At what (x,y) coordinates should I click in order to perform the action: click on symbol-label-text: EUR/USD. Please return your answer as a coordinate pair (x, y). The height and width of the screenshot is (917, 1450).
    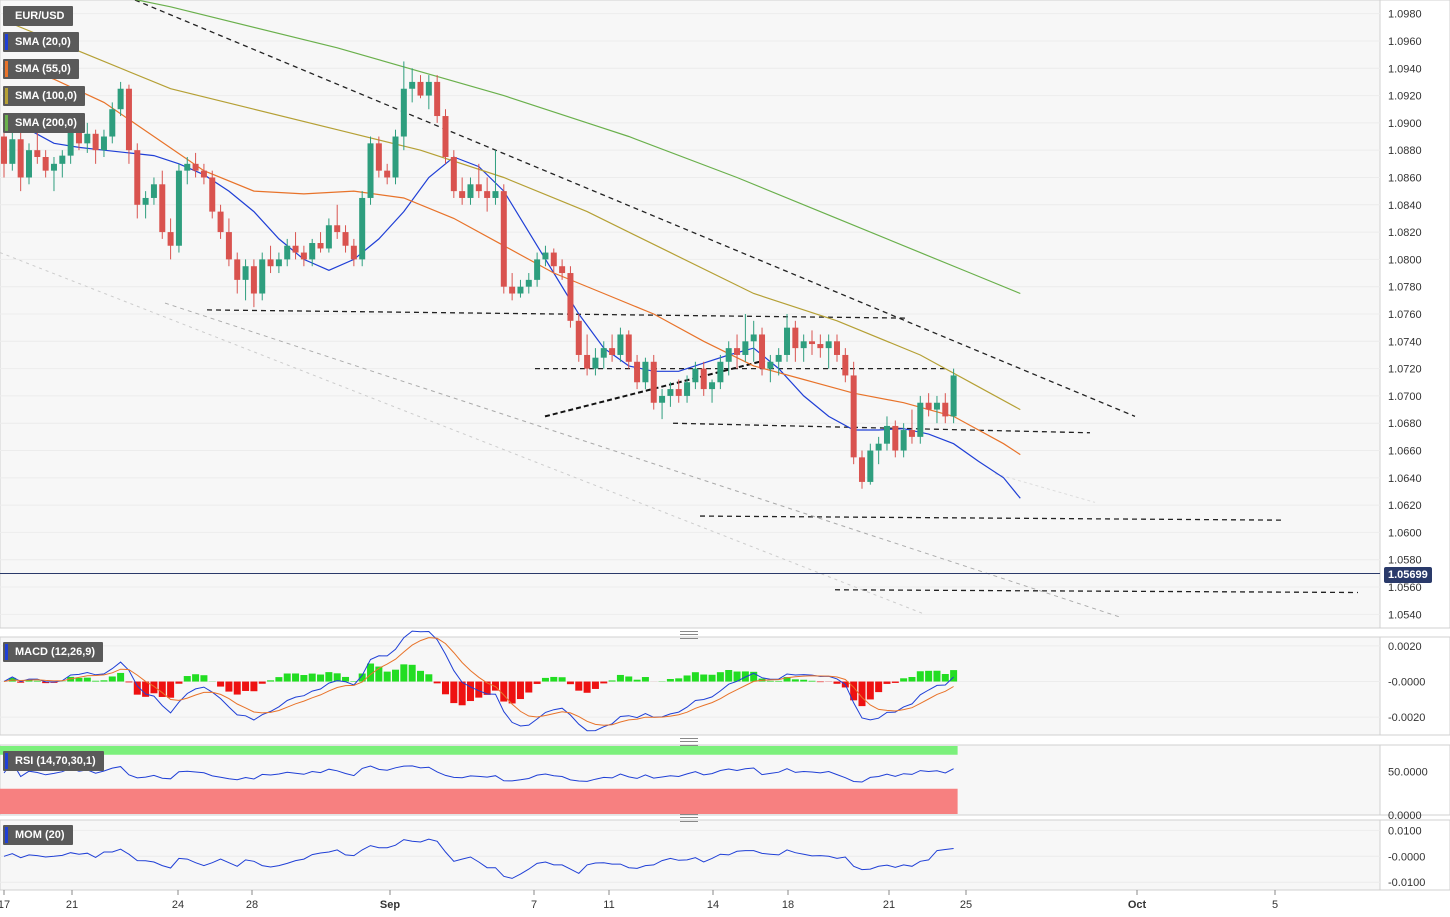
    Looking at the image, I should click on (40, 16).